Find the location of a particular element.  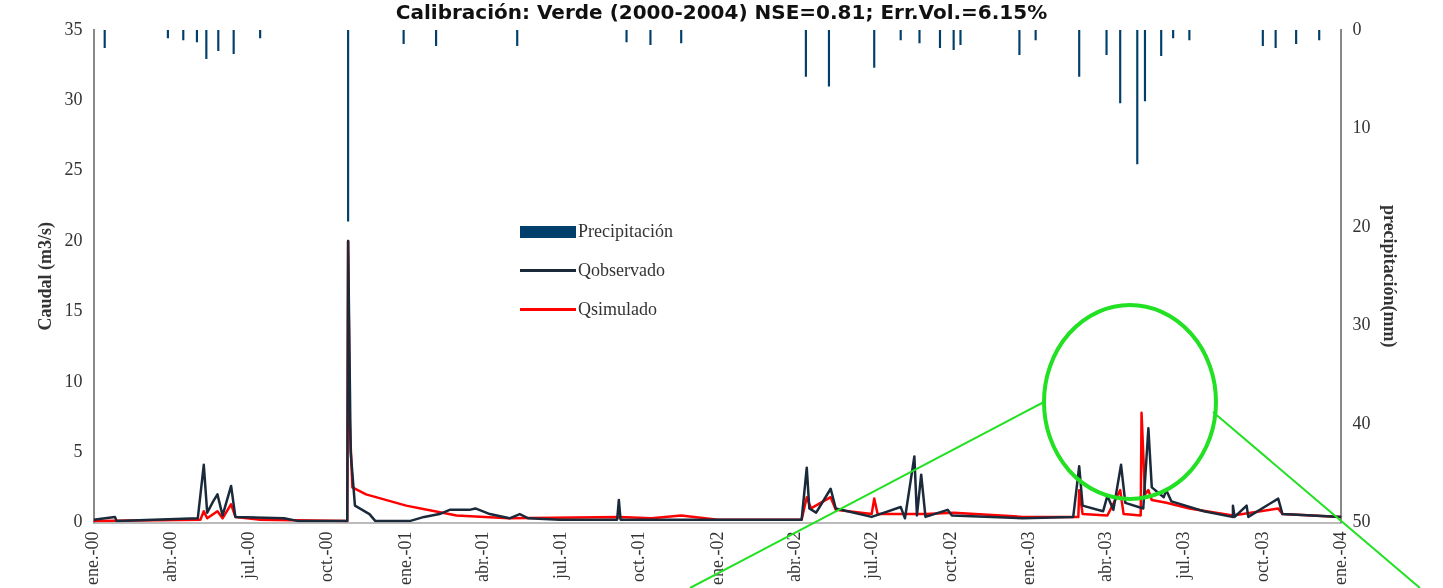

y-tick-label: 10 is located at coordinates (73, 380).